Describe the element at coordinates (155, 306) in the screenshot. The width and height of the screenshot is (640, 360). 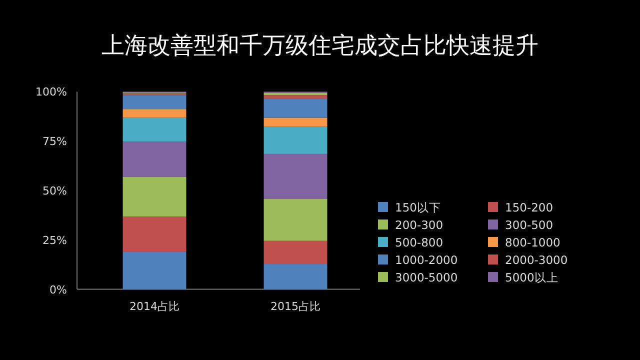
I see `x-tick-label: 2014占比` at that location.